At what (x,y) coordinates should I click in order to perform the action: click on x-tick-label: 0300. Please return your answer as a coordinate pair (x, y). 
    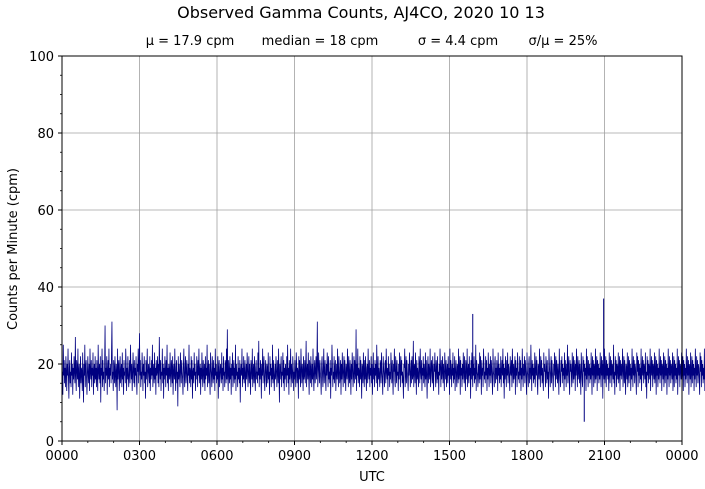
    Looking at the image, I should click on (139, 456).